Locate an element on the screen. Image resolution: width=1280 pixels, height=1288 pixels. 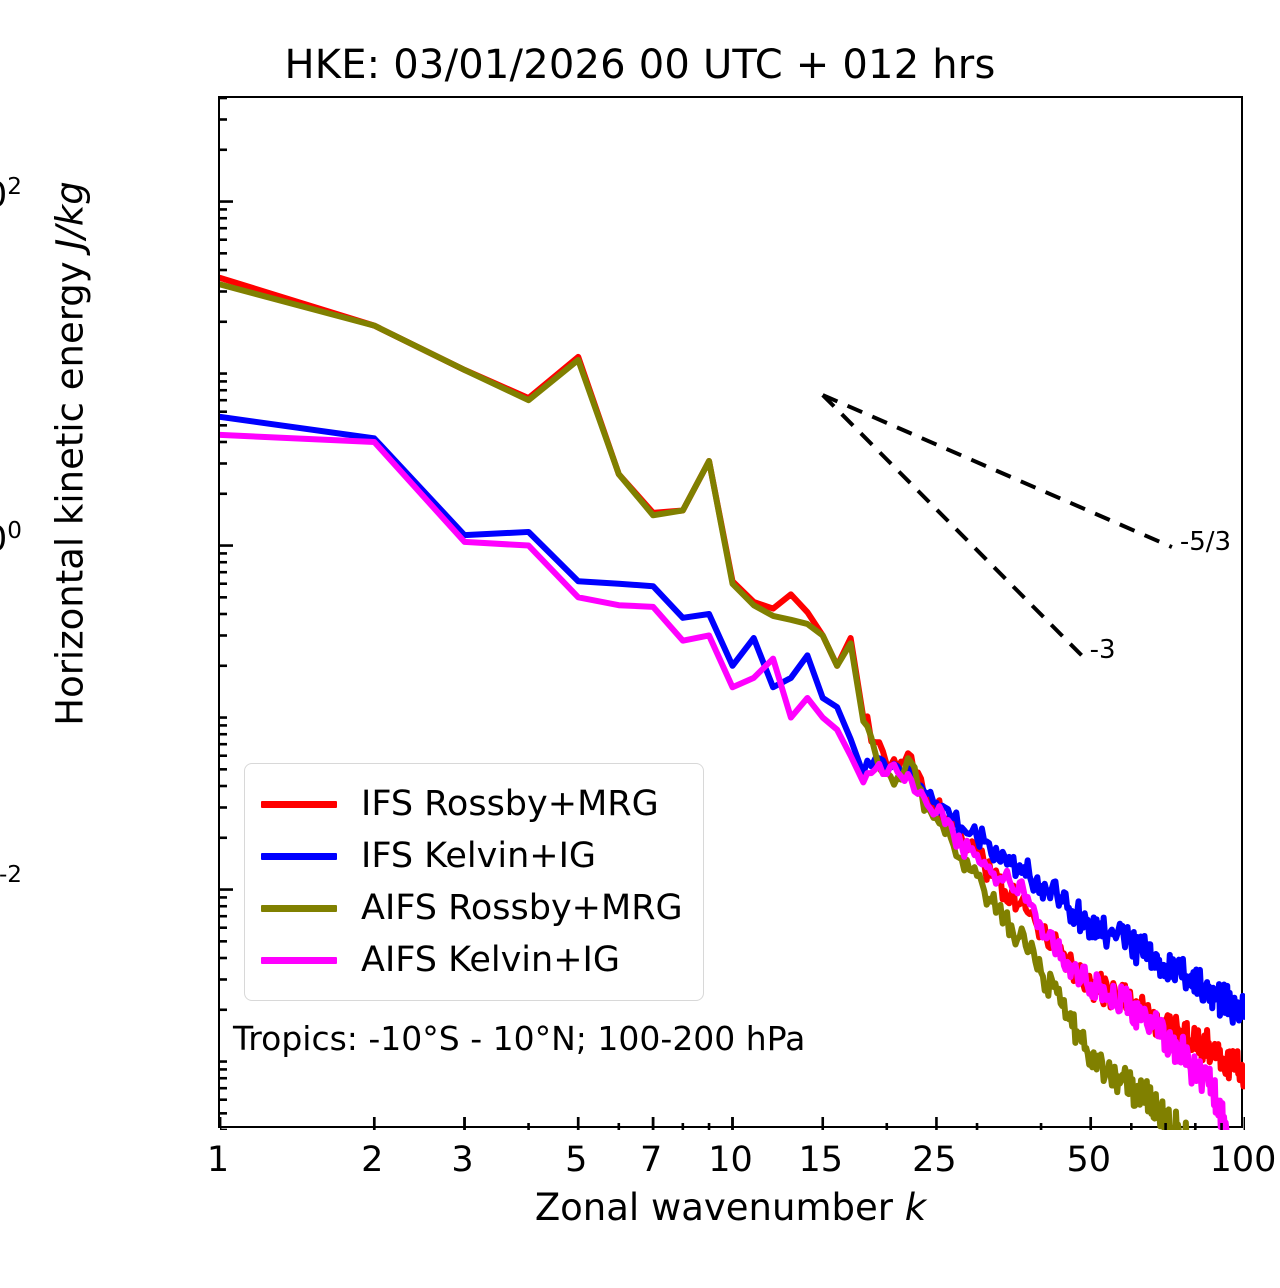
legend-label: AIFS Rossby+MRG is located at coordinates (522, 908).